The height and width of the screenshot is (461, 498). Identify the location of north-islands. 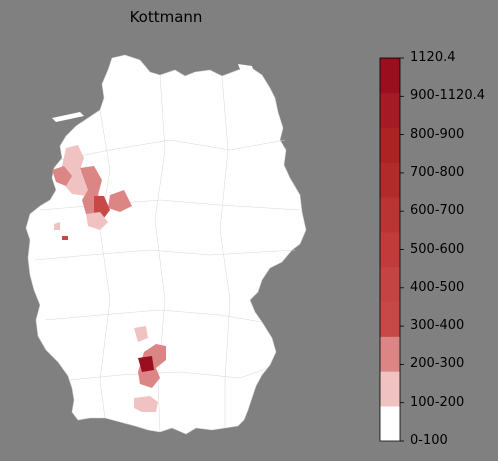
(154, 93).